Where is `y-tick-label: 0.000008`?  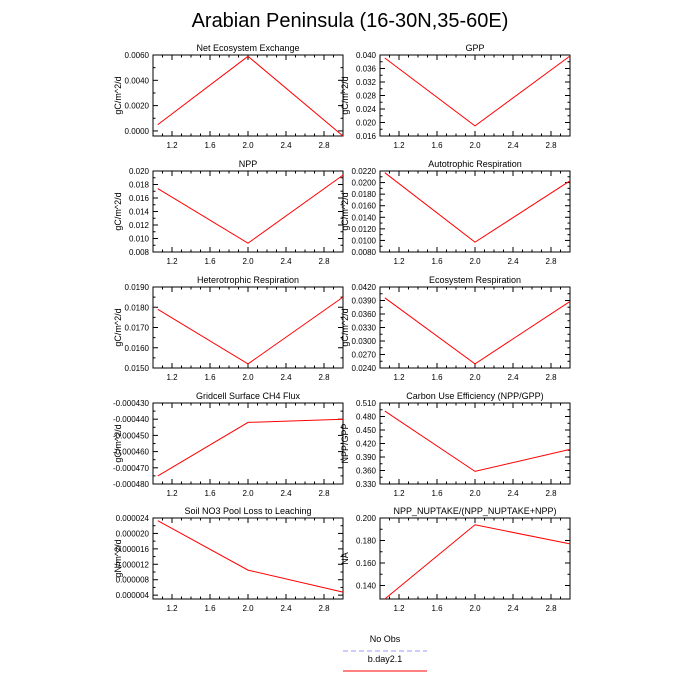
y-tick-label: 0.000008 is located at coordinates (133, 580).